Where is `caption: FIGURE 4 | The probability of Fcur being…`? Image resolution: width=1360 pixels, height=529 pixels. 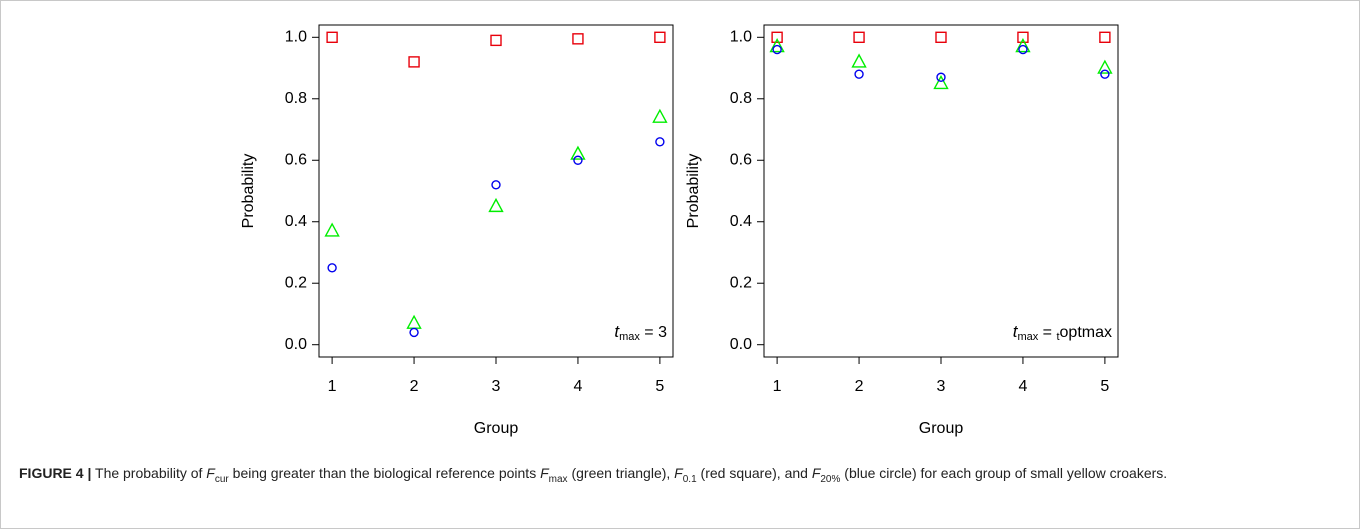 caption: FIGURE 4 | The probability of Fcur being… is located at coordinates (679, 476).